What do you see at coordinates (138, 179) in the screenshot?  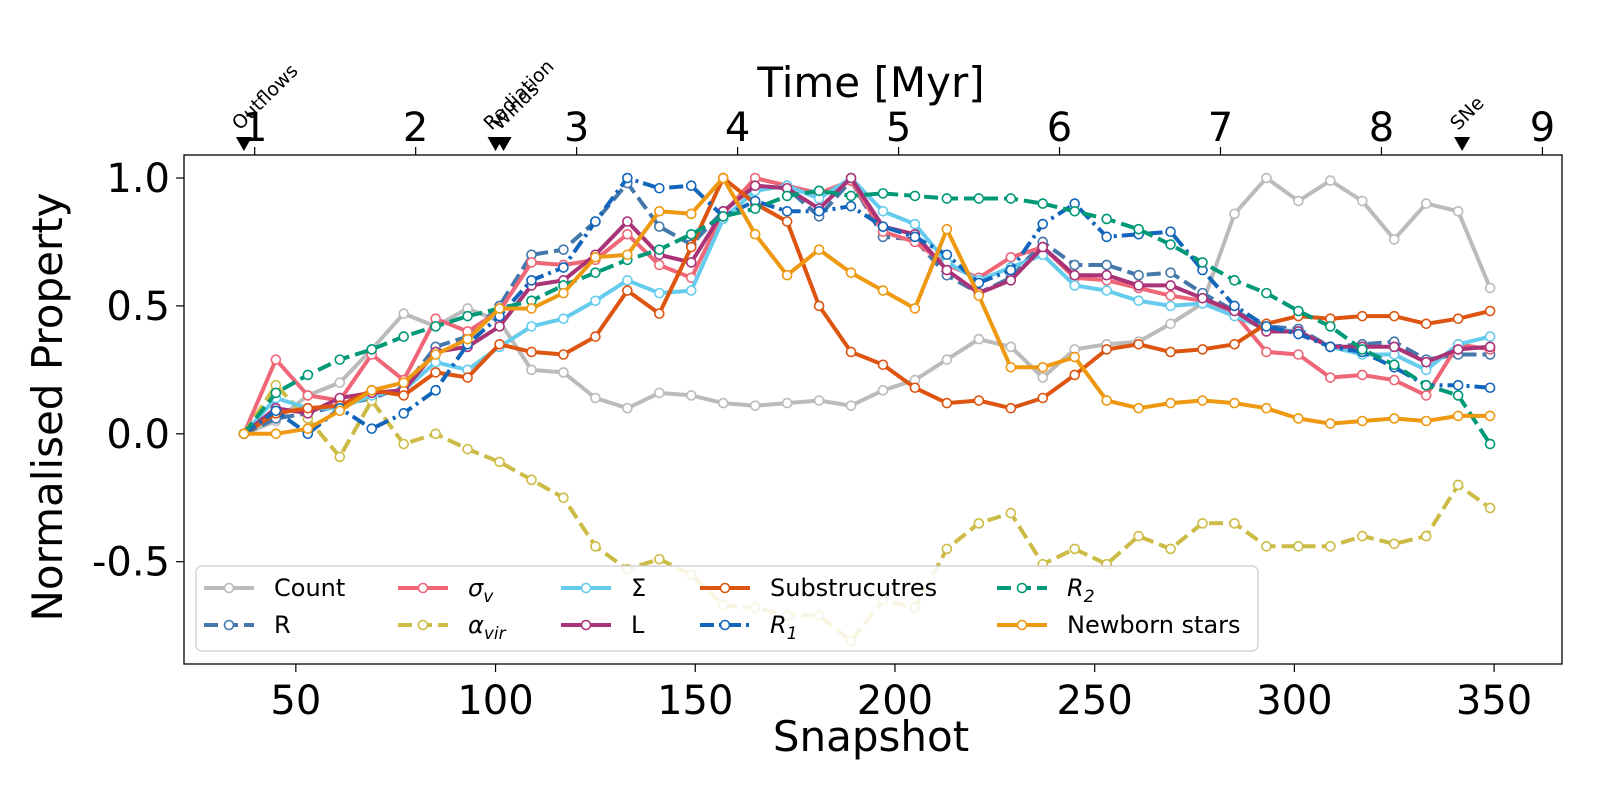 I see `y-tick-label: 1.0` at bounding box center [138, 179].